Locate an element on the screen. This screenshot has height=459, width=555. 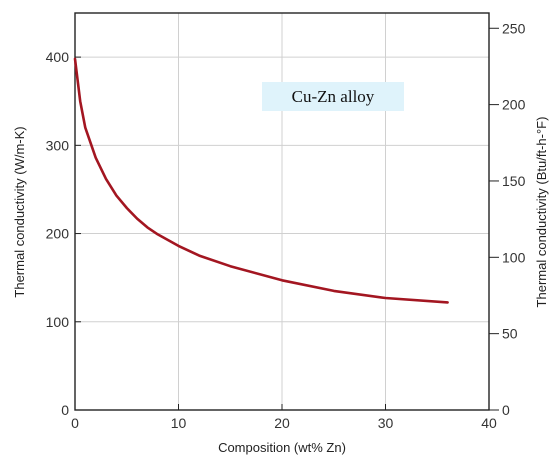
y2-tick-label: 150 is located at coordinates (514, 181).